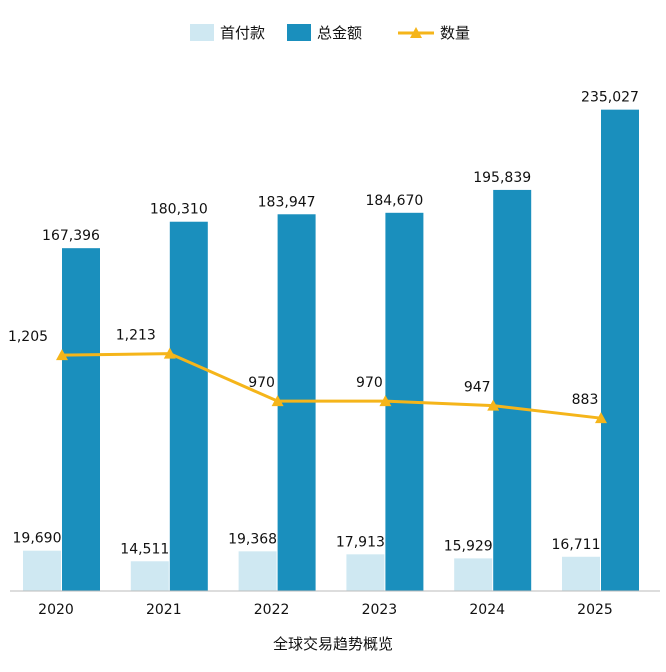 The image size is (666, 672). What do you see at coordinates (257, 571) in the screenshot?
I see `bar-首付款-2022` at bounding box center [257, 571].